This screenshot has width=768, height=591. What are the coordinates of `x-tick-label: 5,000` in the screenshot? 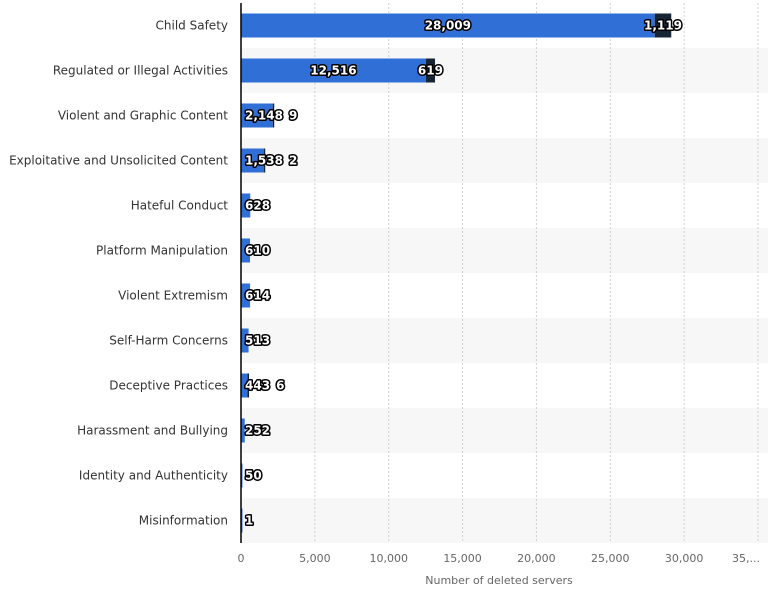 It's located at (315, 558).